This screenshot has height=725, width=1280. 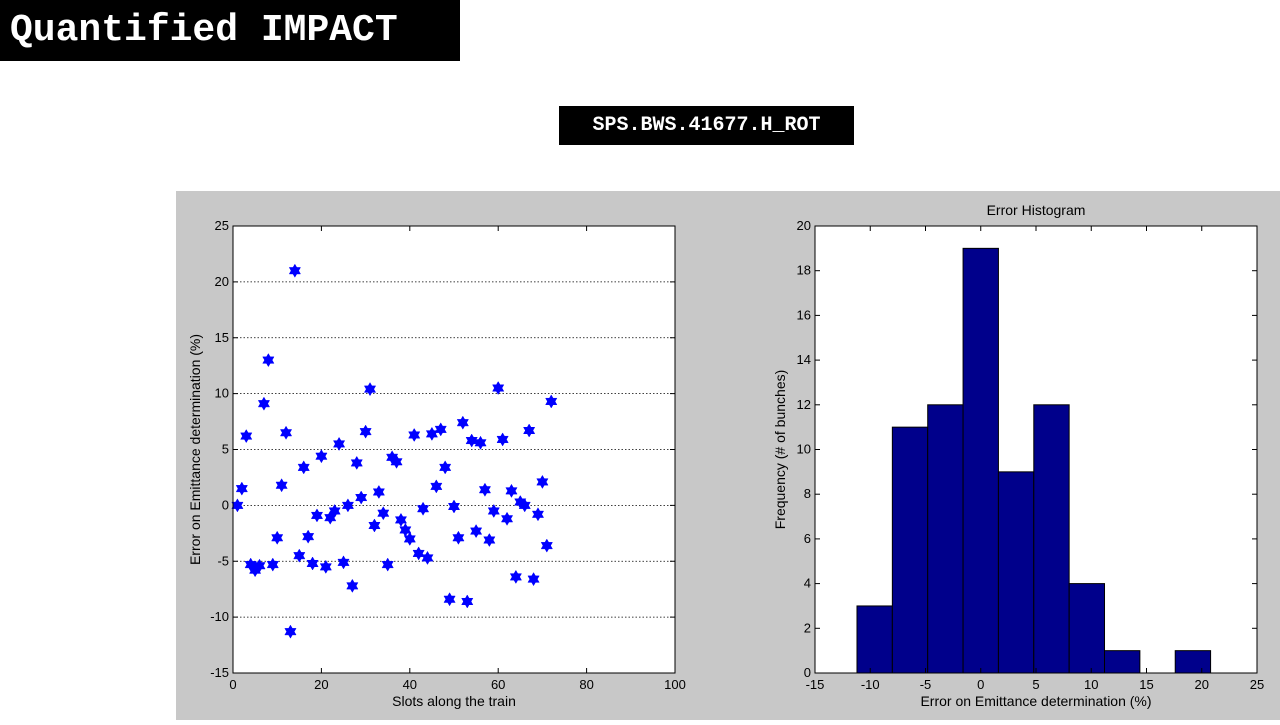 I want to click on scatter-y-tick-label: 5, so click(x=225, y=449).